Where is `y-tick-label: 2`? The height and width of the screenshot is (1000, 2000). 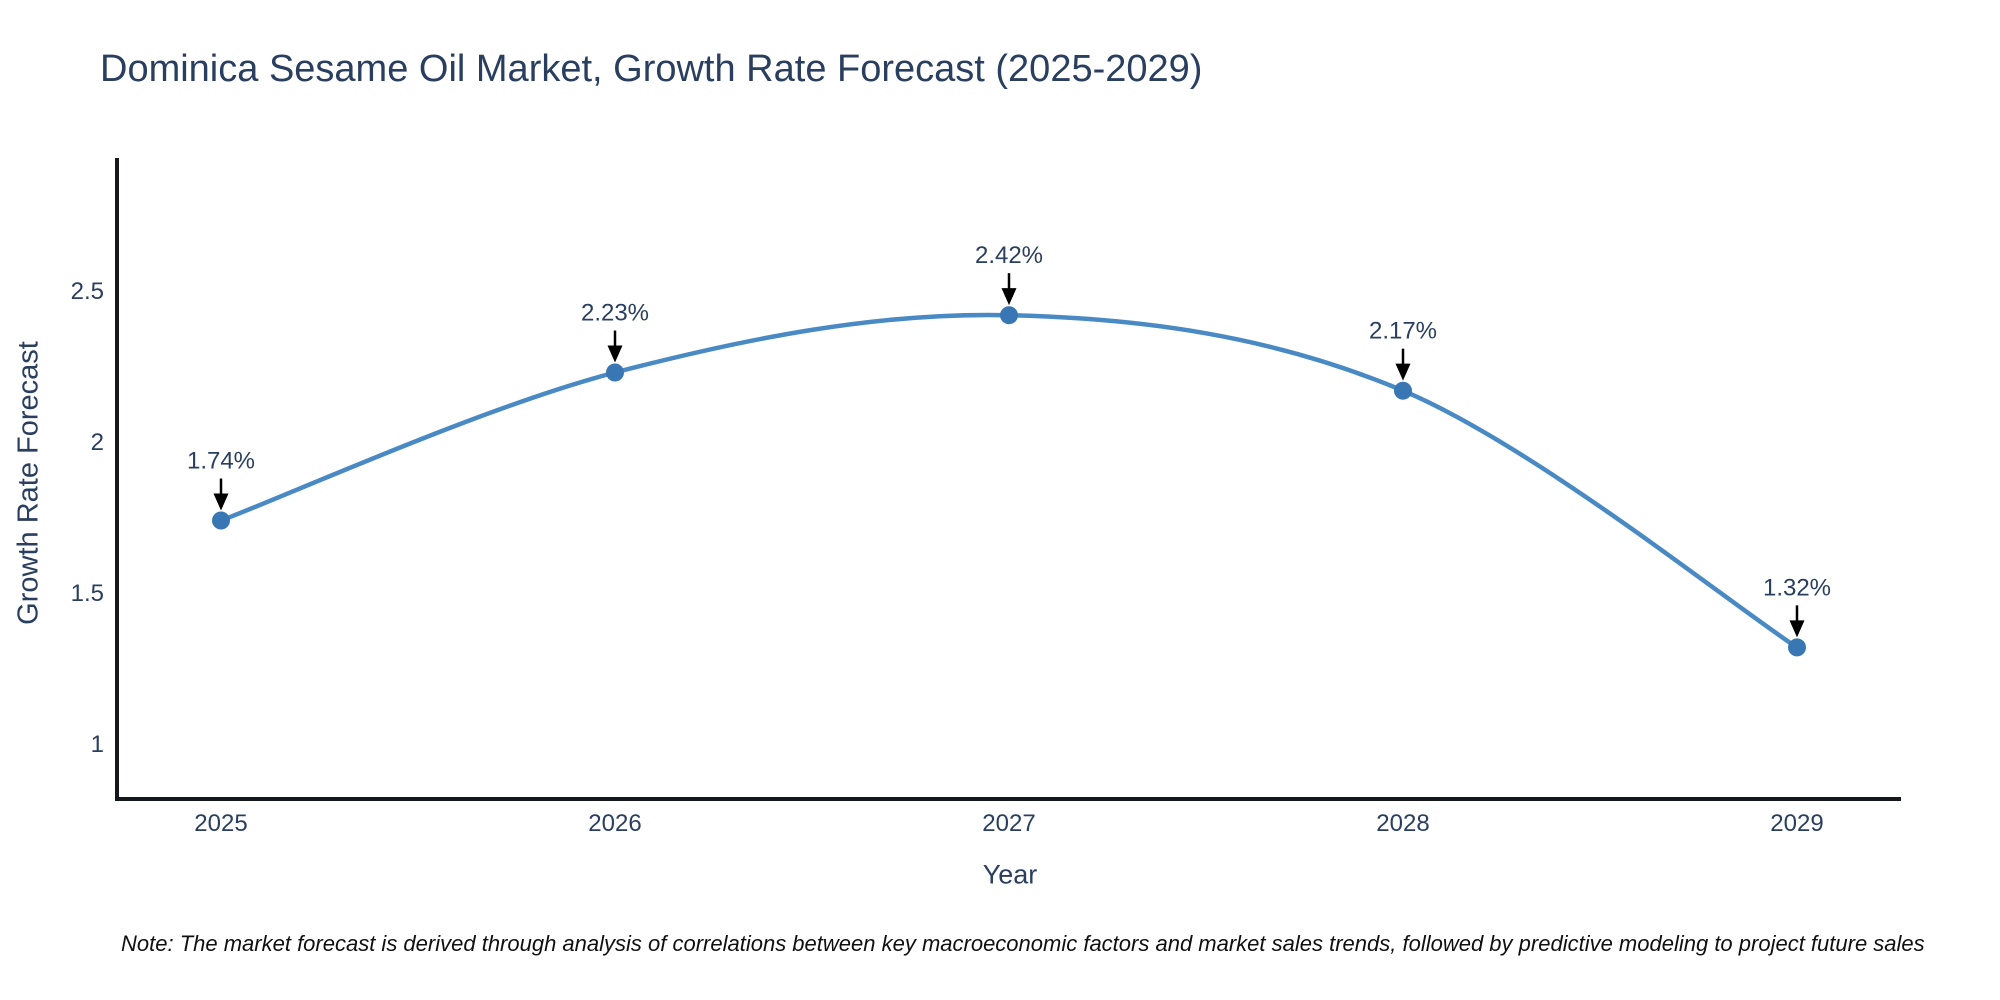
y-tick-label: 2 is located at coordinates (97, 442).